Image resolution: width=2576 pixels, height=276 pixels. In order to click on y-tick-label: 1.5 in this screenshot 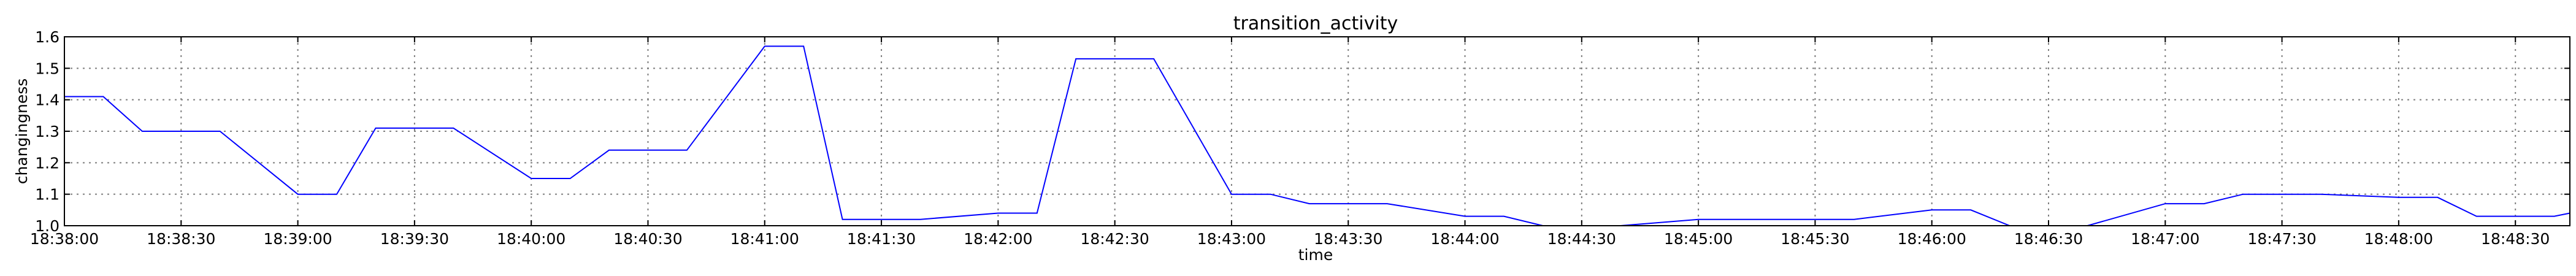, I will do `click(47, 68)`.